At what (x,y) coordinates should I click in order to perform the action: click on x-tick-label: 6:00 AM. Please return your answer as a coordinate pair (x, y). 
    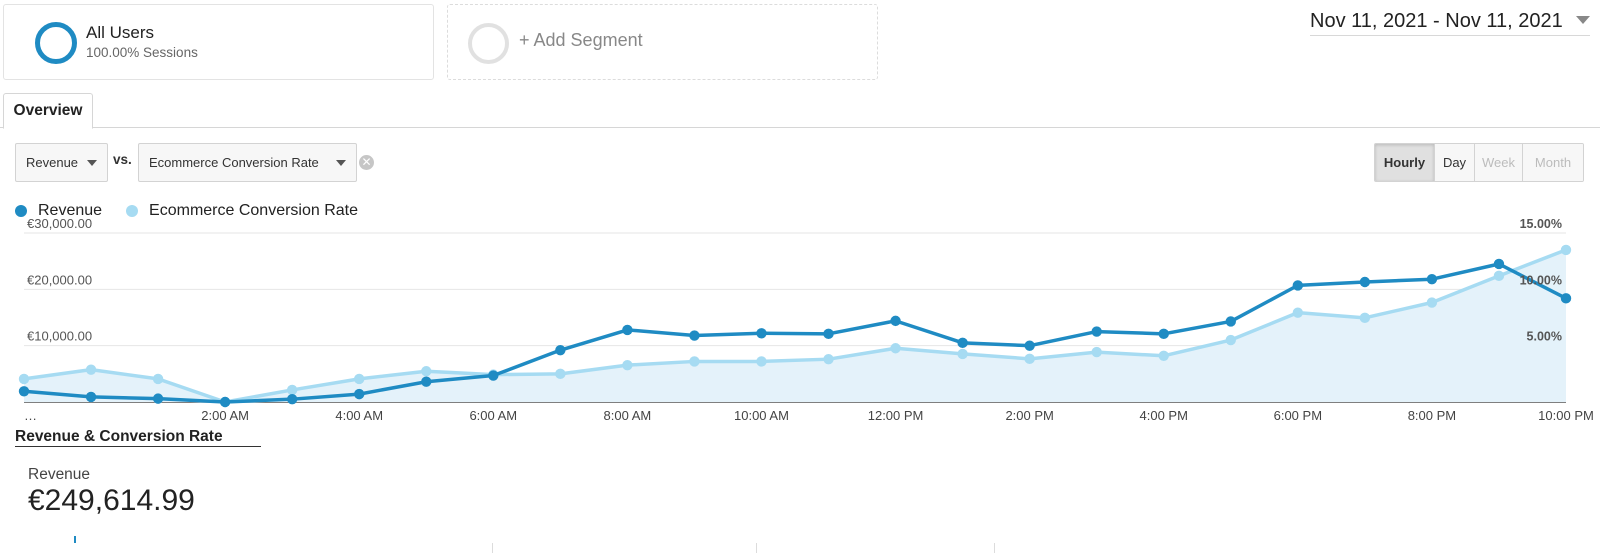
    Looking at the image, I should click on (493, 415).